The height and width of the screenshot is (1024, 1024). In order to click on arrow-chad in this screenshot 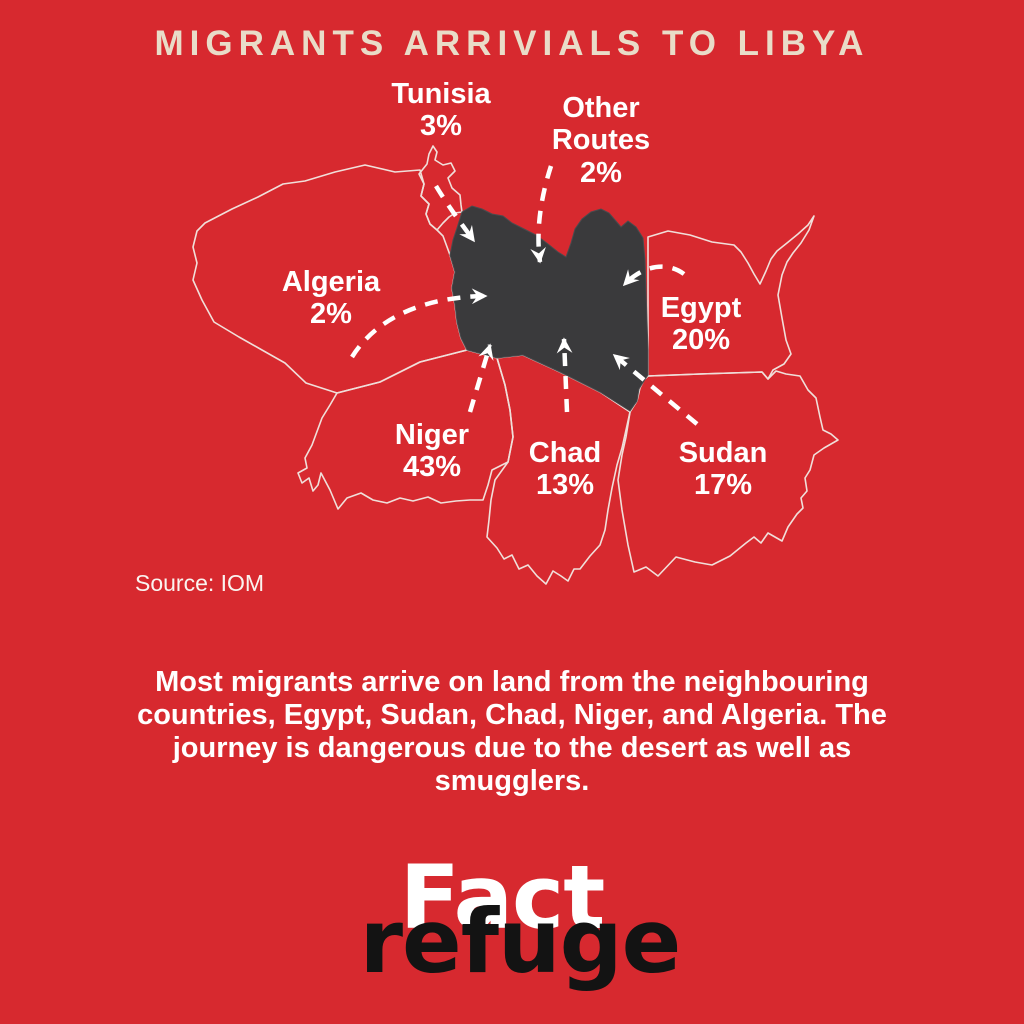, I will do `click(564, 375)`.